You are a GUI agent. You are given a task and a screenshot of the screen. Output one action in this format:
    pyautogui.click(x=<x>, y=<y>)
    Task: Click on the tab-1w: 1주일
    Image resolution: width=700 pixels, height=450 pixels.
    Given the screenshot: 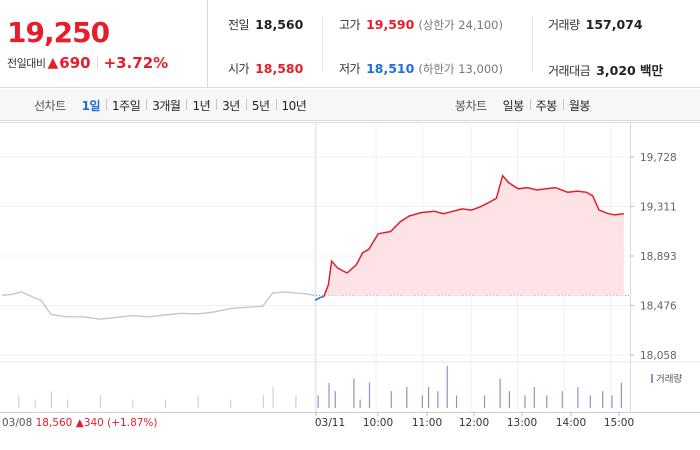 What is the action you would take?
    pyautogui.click(x=126, y=105)
    